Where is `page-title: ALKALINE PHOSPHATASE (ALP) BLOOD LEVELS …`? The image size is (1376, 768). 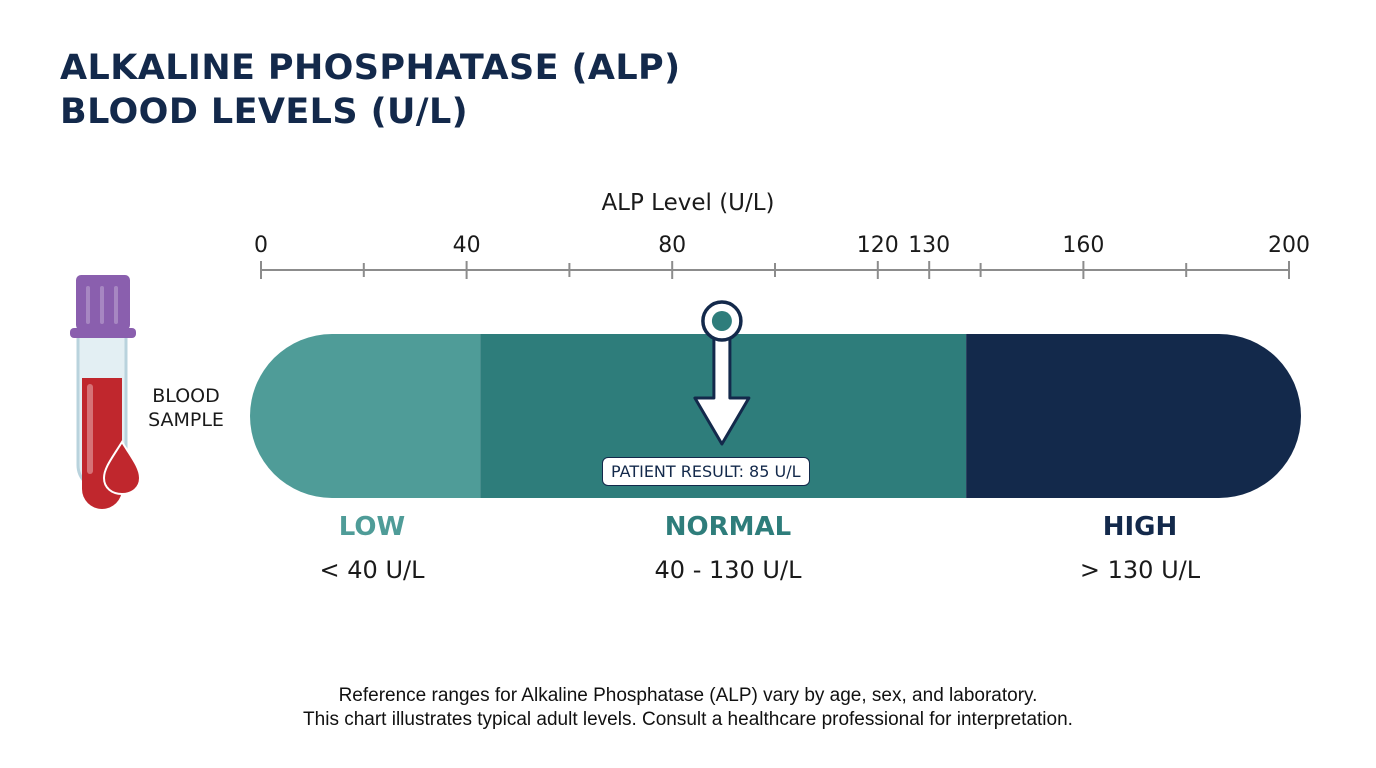 page-title: ALKALINE PHOSPHATASE (ALP) BLOOD LEVELS … is located at coordinates (370, 90).